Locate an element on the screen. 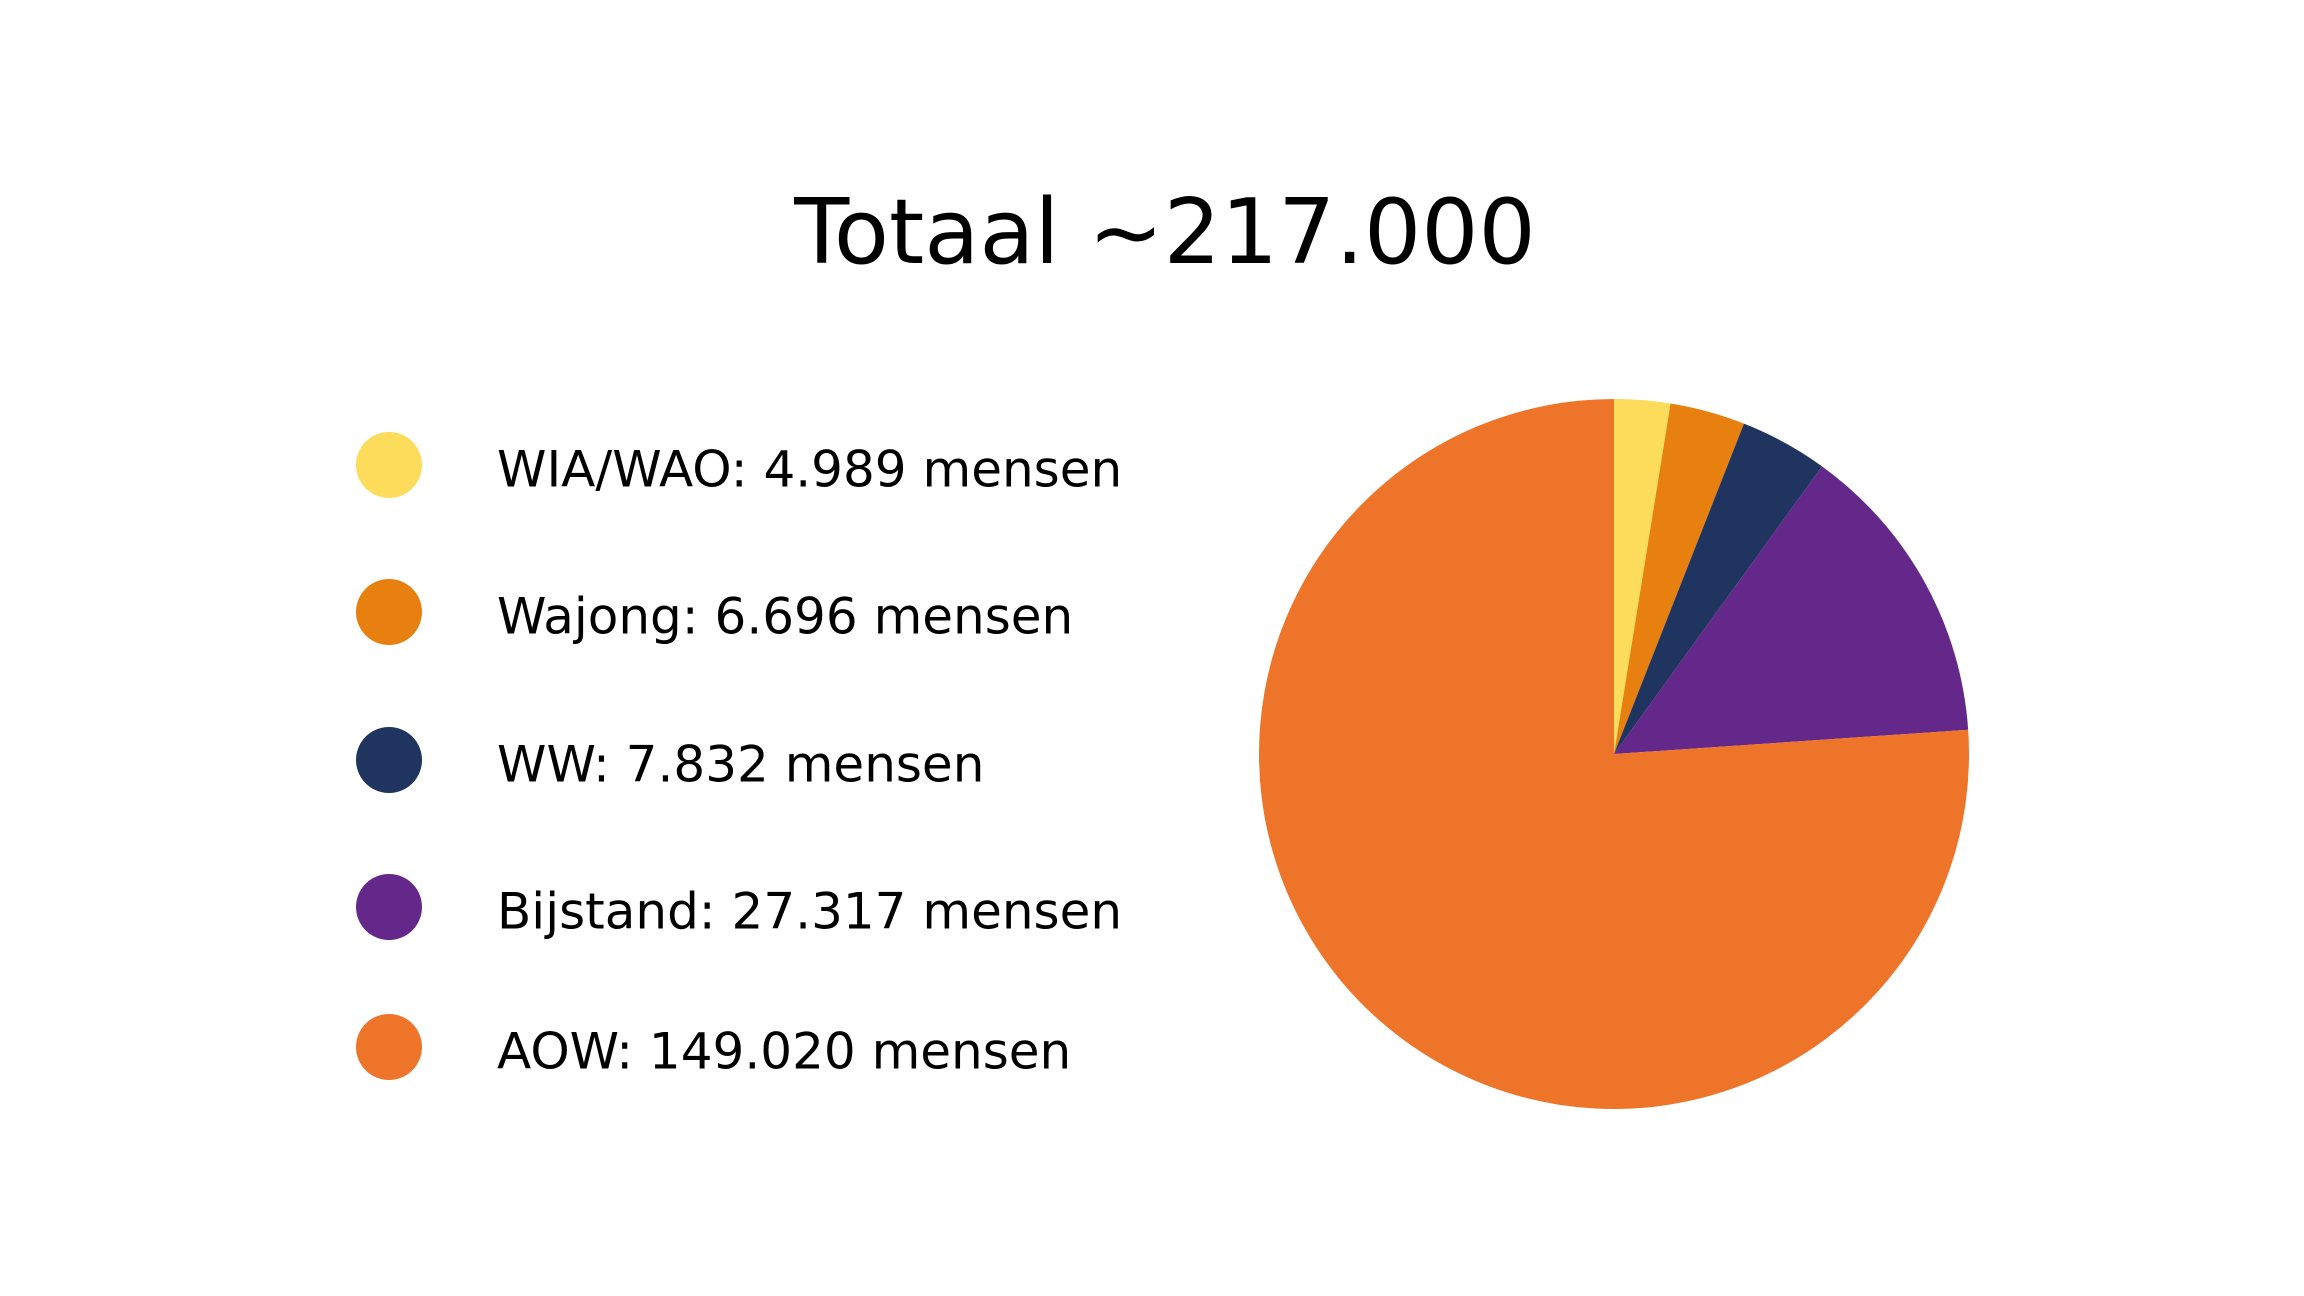  legend-label: Wajong: 6.696 mensen is located at coordinates (785, 617).